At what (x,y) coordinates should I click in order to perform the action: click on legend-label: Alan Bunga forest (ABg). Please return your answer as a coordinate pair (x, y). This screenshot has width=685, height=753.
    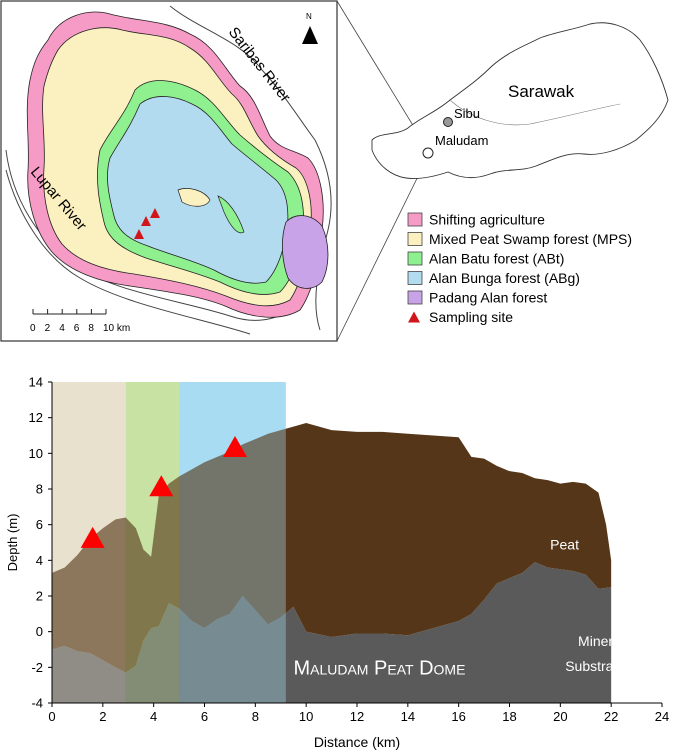
    Looking at the image, I should click on (504, 278).